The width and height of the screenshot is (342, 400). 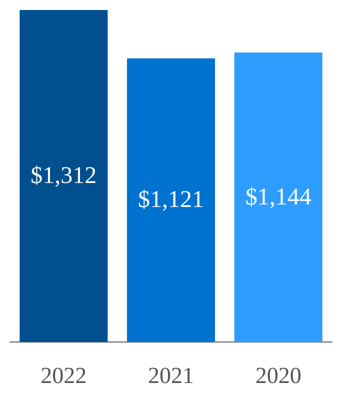 What do you see at coordinates (63, 375) in the screenshot?
I see `x-tick-label: 2022` at bounding box center [63, 375].